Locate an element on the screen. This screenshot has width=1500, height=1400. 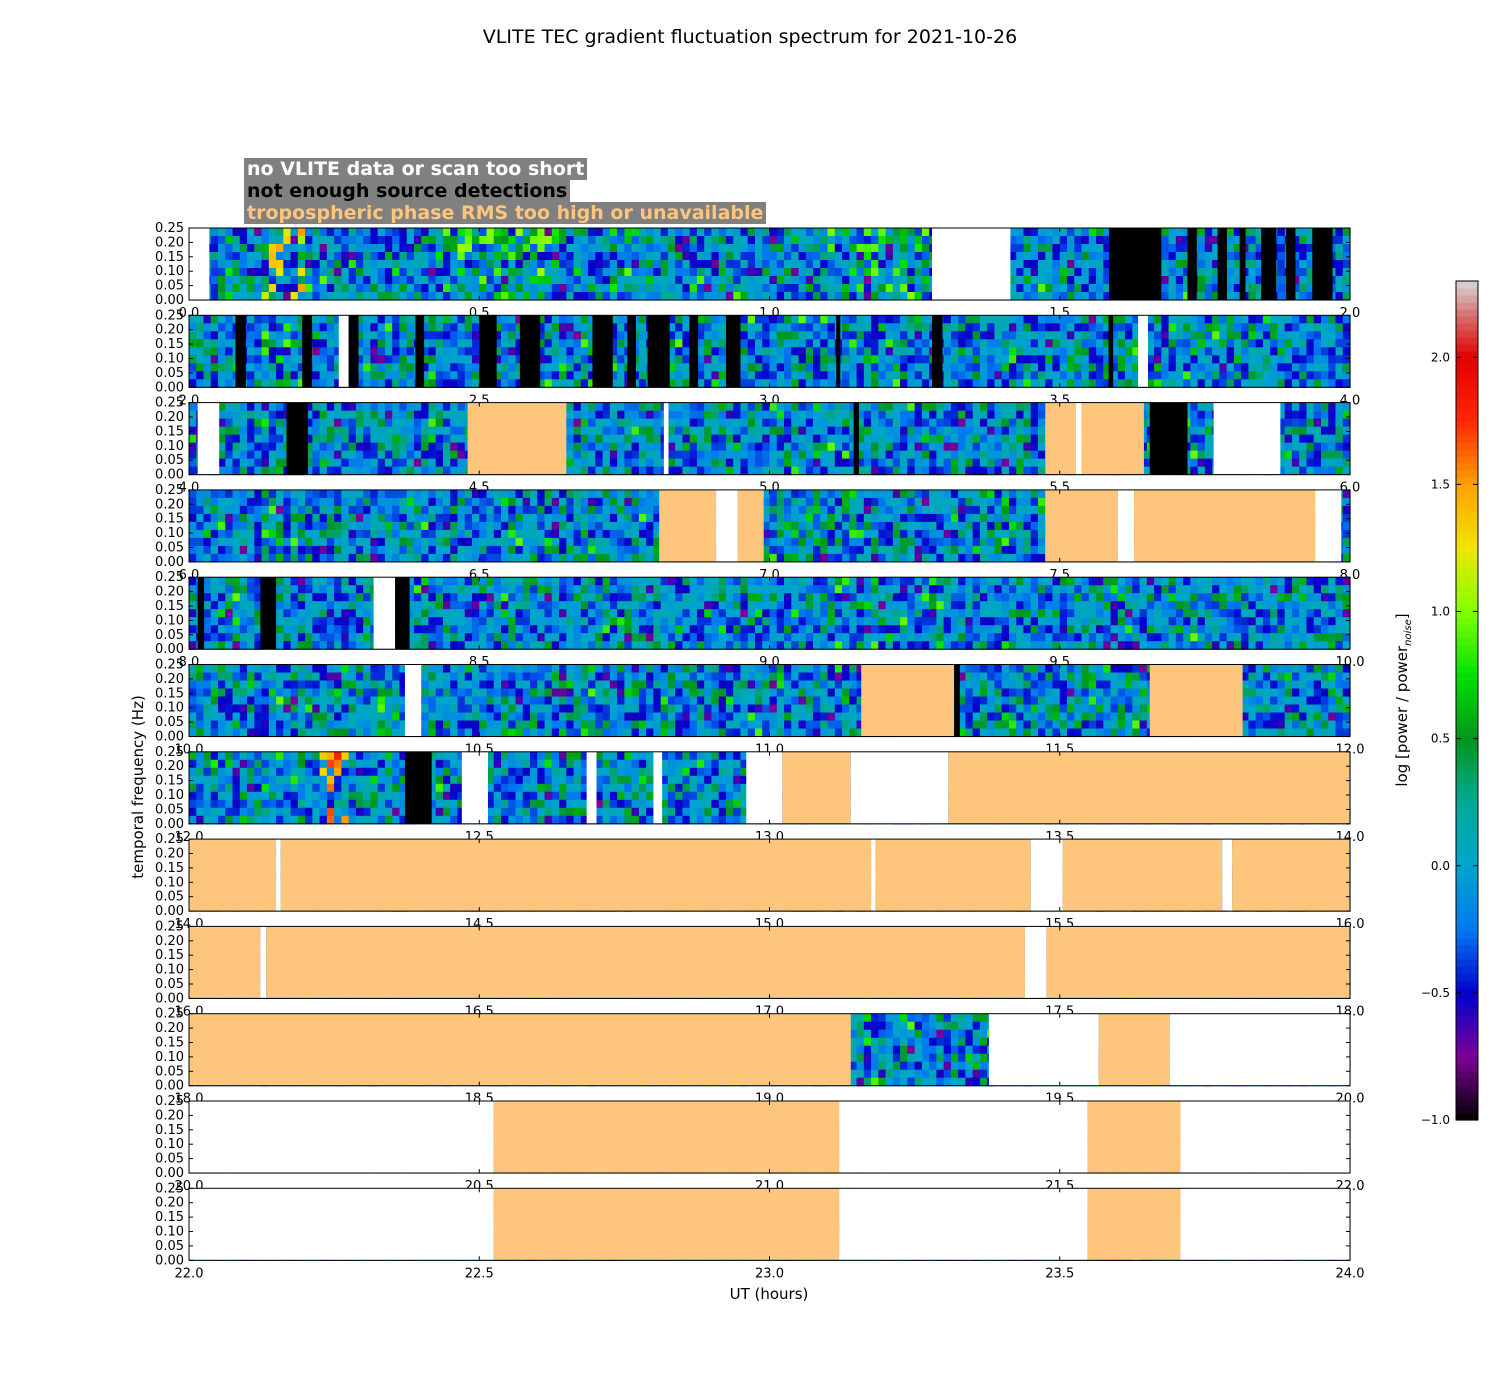
y-tick-label: 0.25 is located at coordinates (169, 228).